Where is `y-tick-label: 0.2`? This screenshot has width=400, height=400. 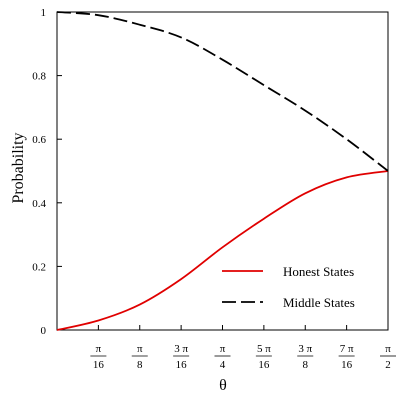 y-tick-label: 0.2 is located at coordinates (39, 267).